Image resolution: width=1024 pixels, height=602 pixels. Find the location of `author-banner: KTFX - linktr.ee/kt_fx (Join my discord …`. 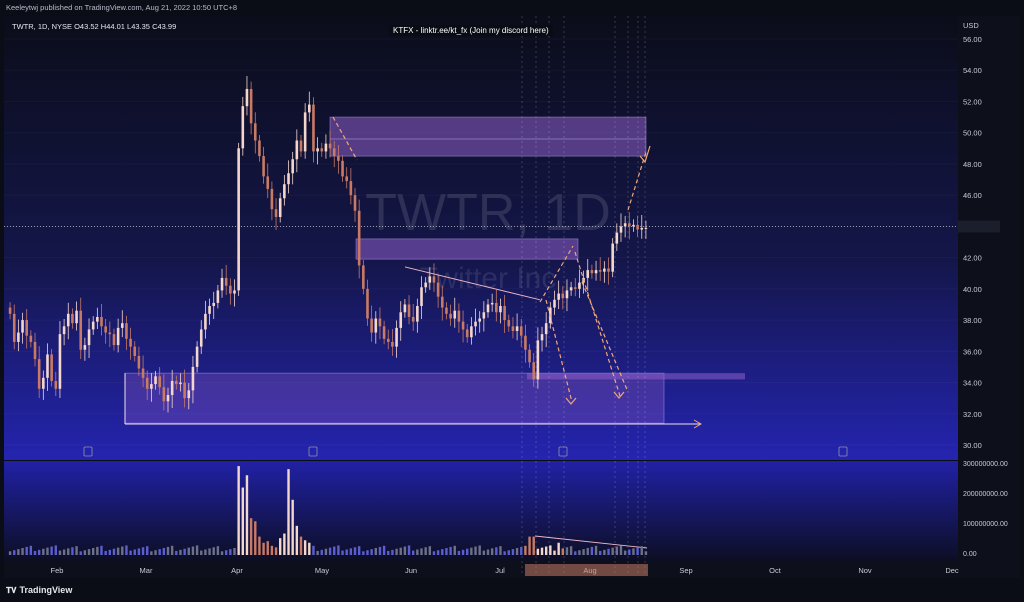

author-banner: KTFX - linktr.ee/kt_fx (Join my discord … is located at coordinates (471, 30).